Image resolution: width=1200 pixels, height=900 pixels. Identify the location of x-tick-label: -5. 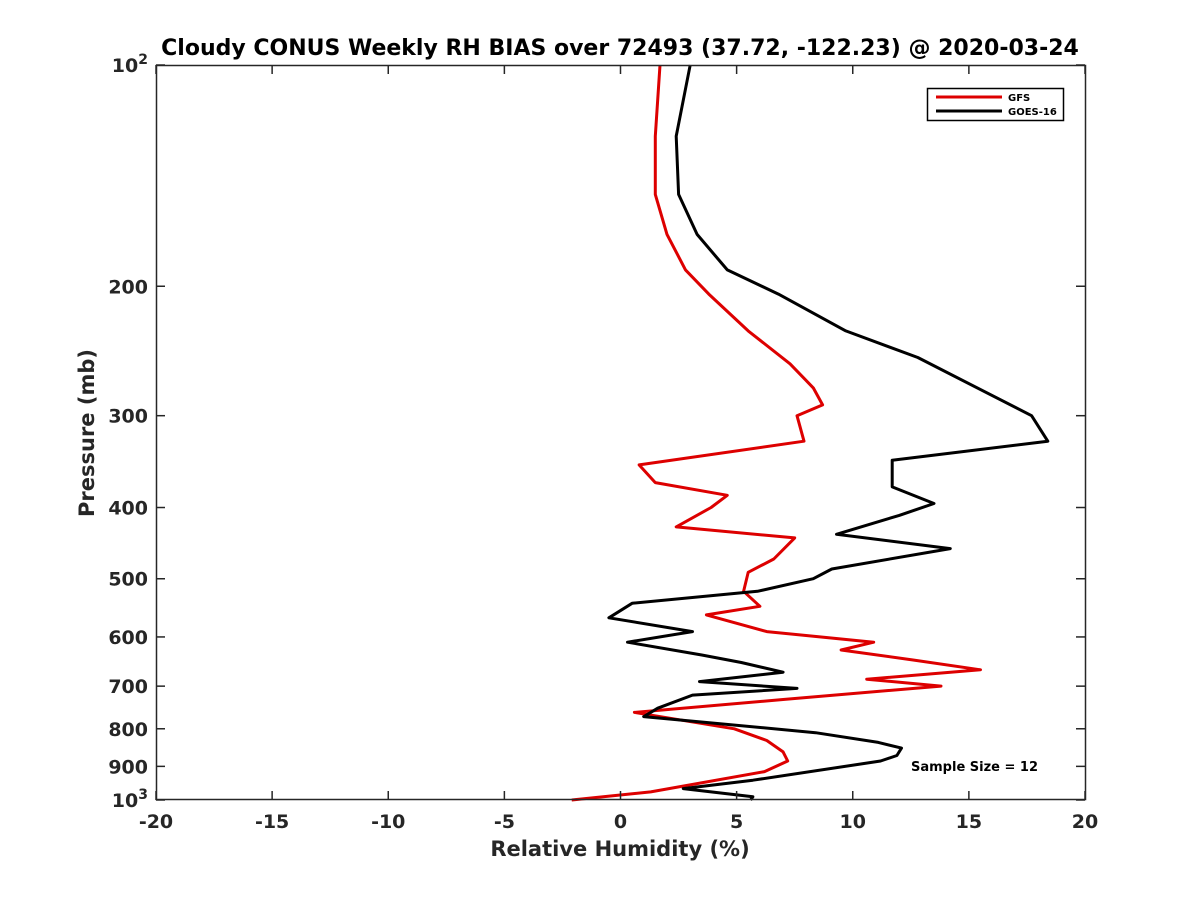
(504, 822).